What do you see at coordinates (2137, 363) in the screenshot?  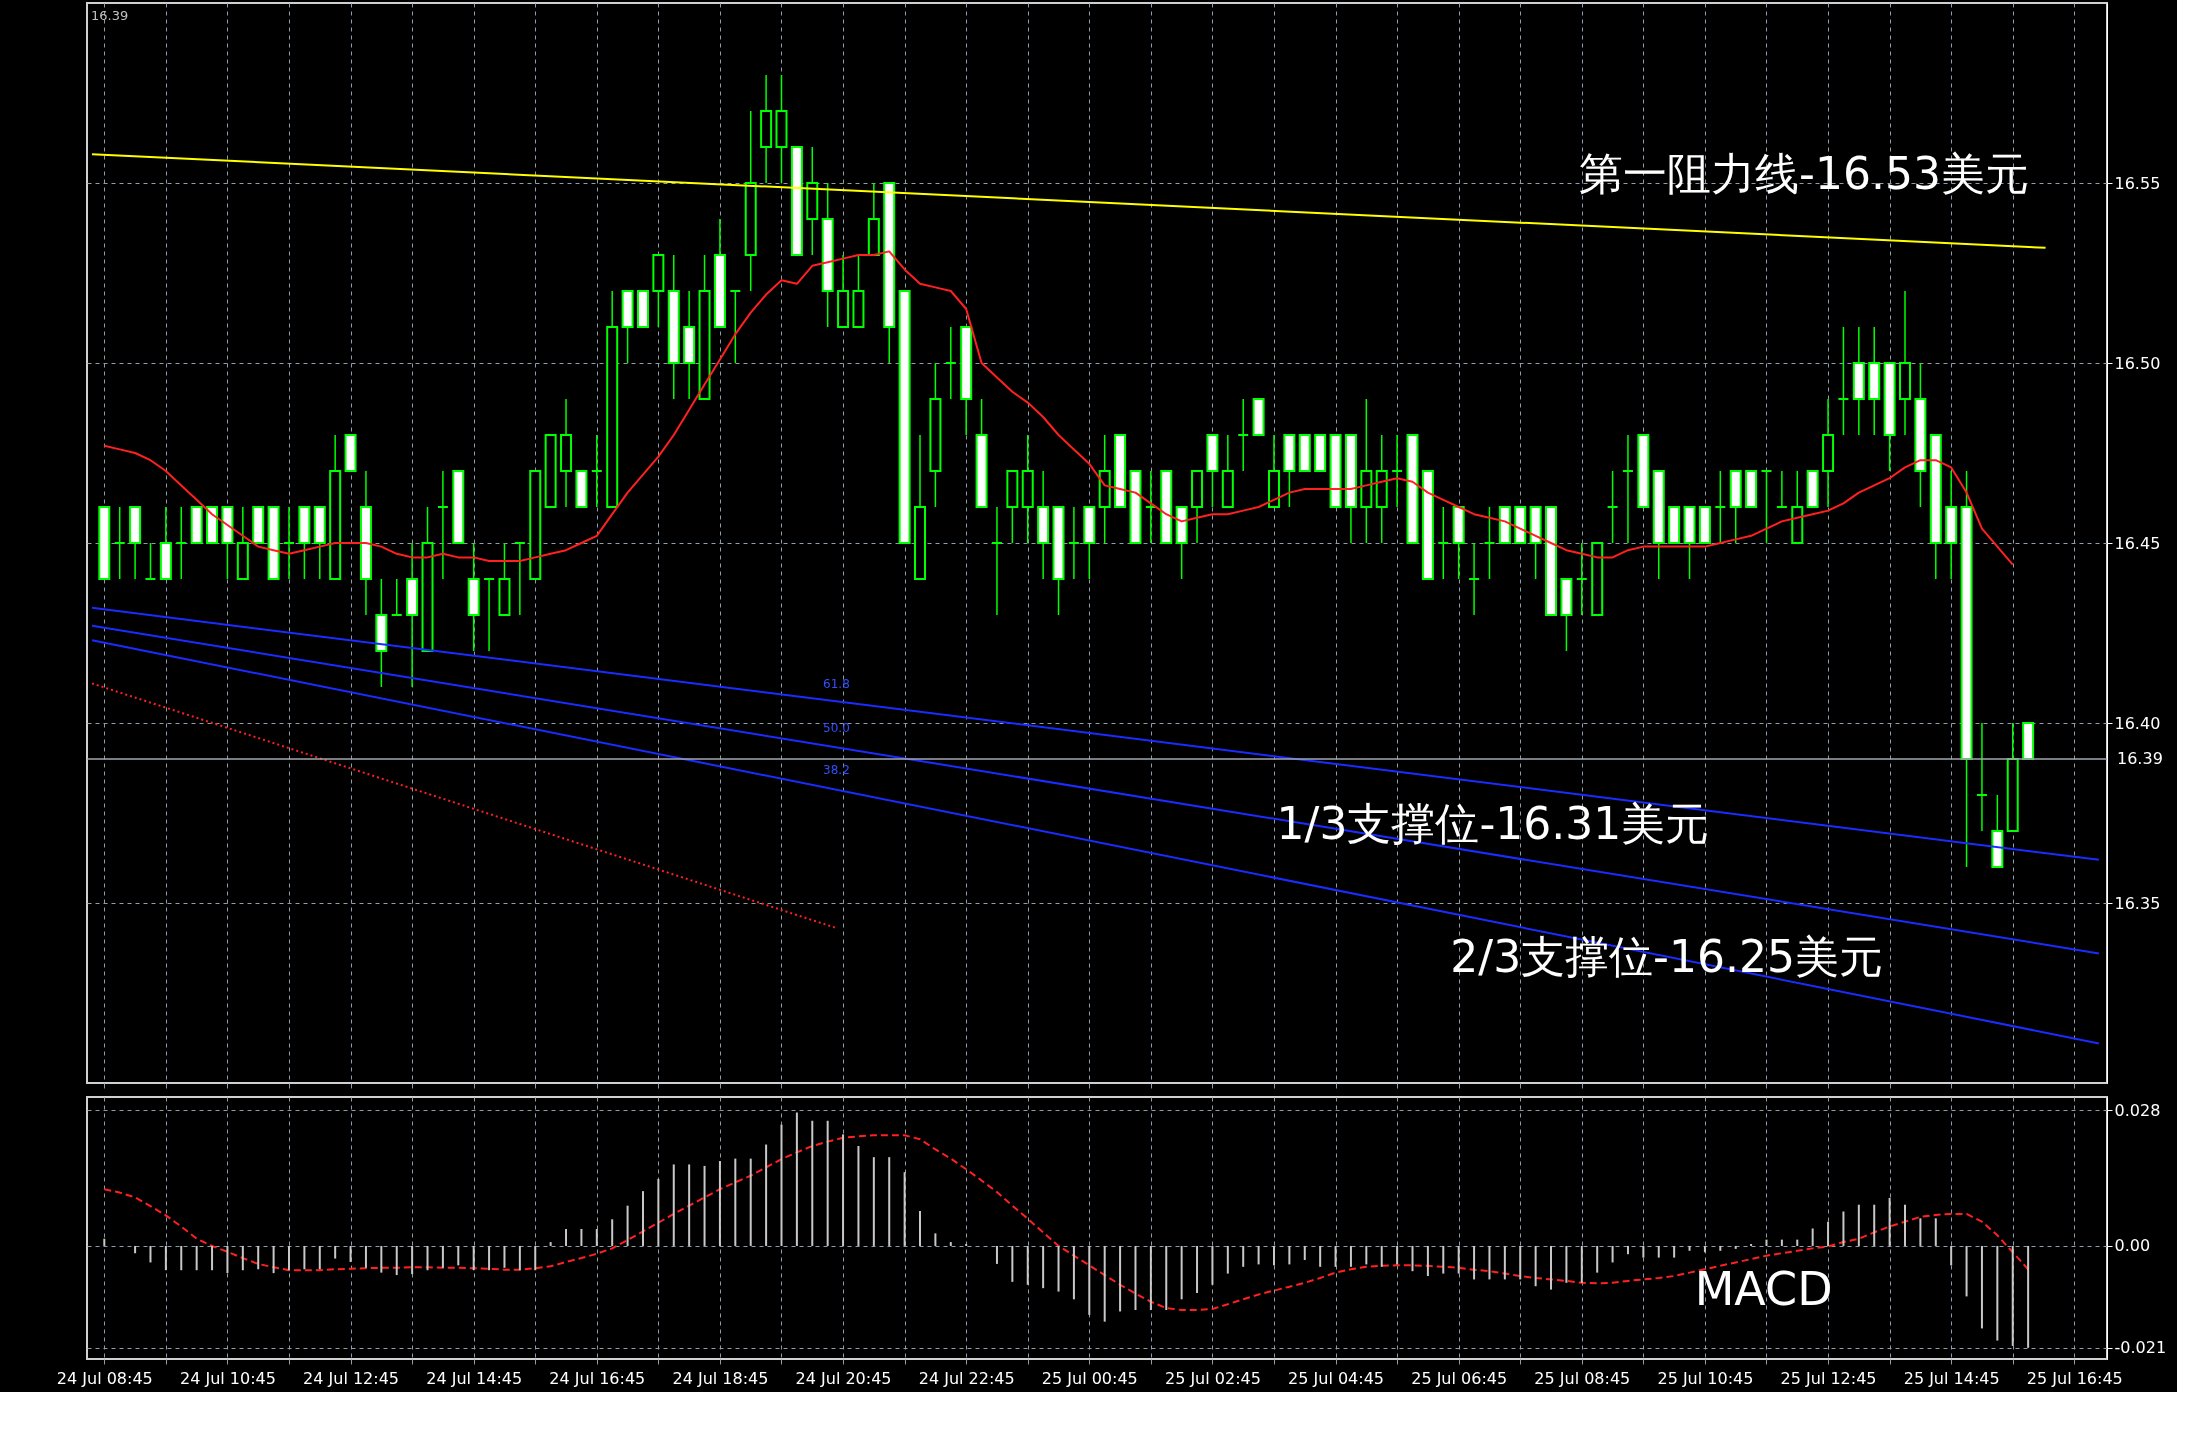 I see `y-tick-label: 16.50` at bounding box center [2137, 363].